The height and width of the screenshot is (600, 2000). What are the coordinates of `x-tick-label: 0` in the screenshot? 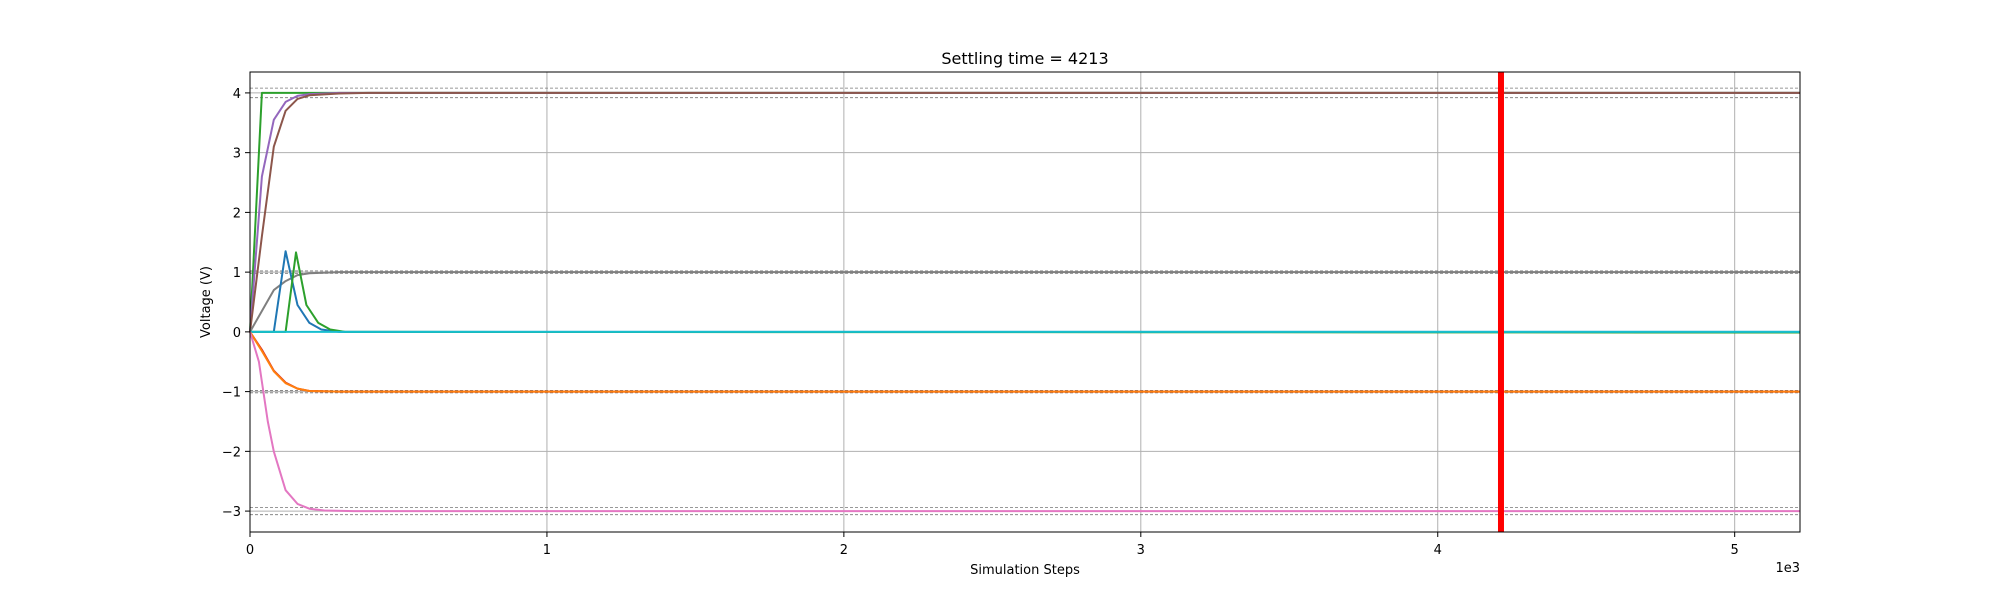 It's located at (250, 550).